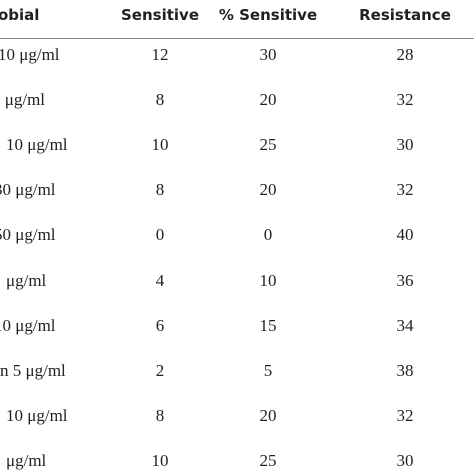  What do you see at coordinates (160, 370) in the screenshot?
I see `table-cell: 2` at bounding box center [160, 370].